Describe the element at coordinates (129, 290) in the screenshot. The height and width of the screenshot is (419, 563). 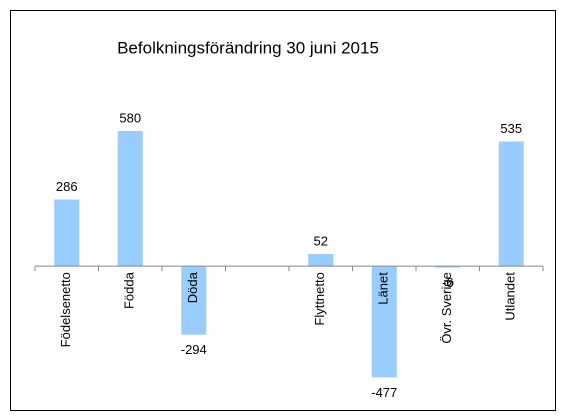
I see `x-tick-label: Födda` at that location.